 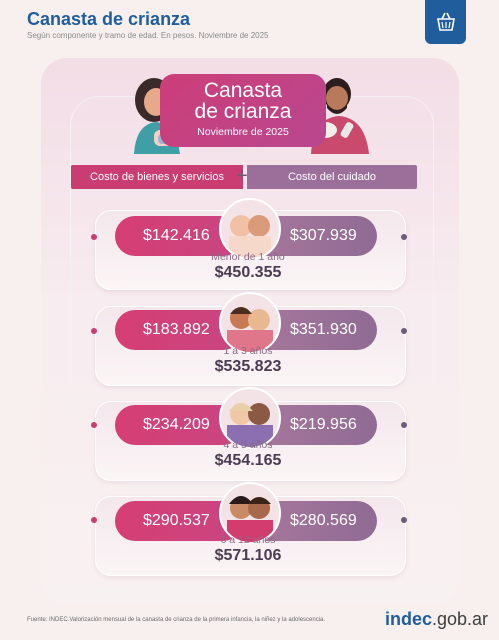 I want to click on hero-title-card: Canasta de crianza Noviembre de 2025, so click(x=243, y=110).